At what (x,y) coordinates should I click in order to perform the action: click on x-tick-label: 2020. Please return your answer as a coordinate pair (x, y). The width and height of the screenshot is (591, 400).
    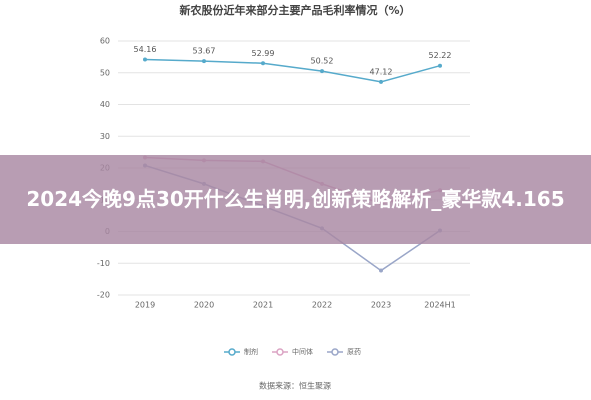
    Looking at the image, I should click on (204, 305).